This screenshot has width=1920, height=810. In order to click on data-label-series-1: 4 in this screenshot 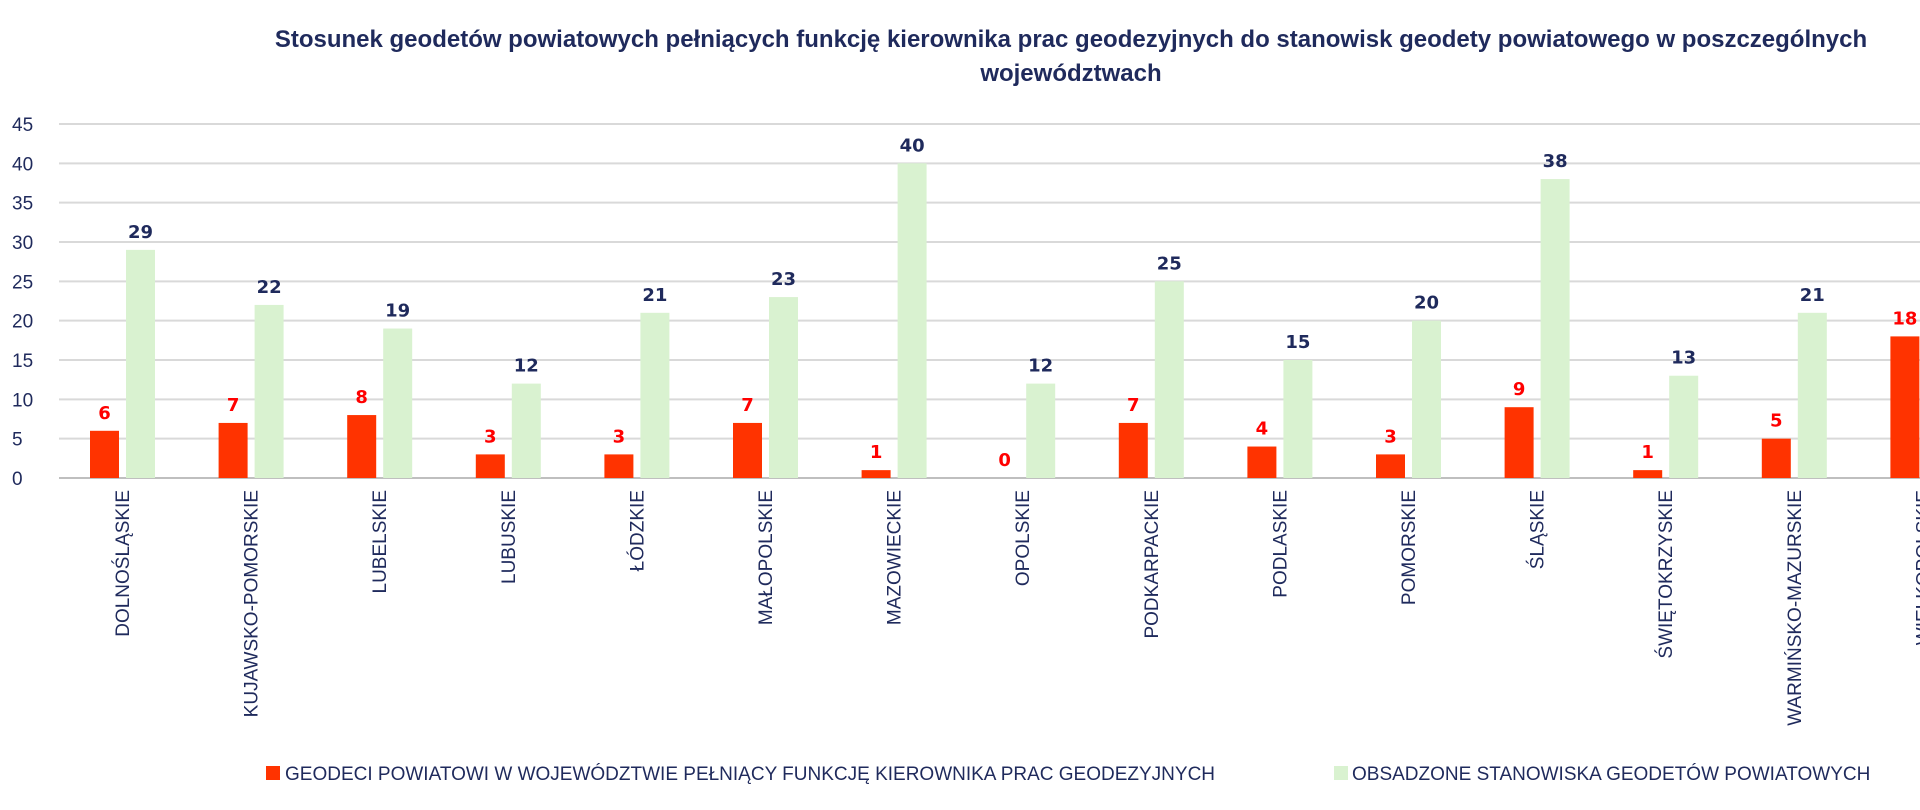, I will do `click(1262, 429)`.